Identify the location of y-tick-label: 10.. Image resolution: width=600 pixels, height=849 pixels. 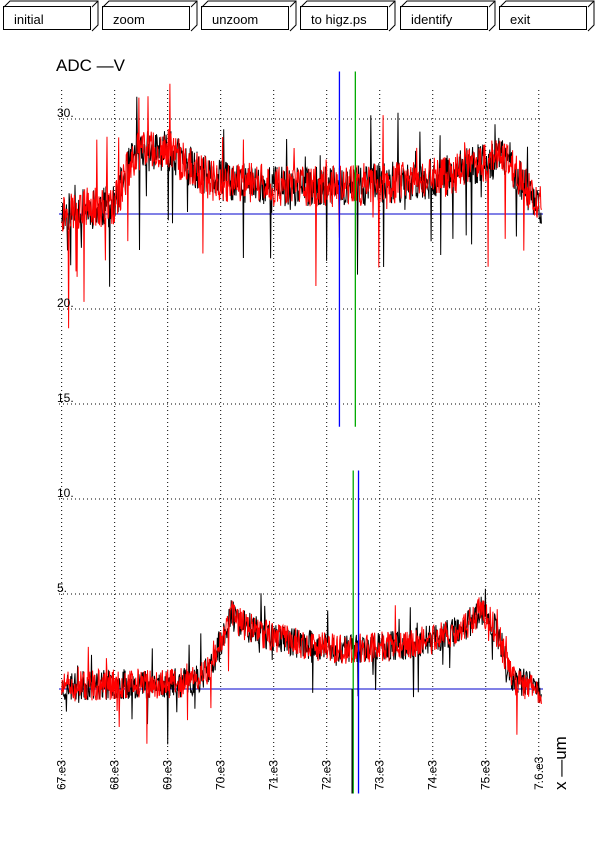
(65, 493).